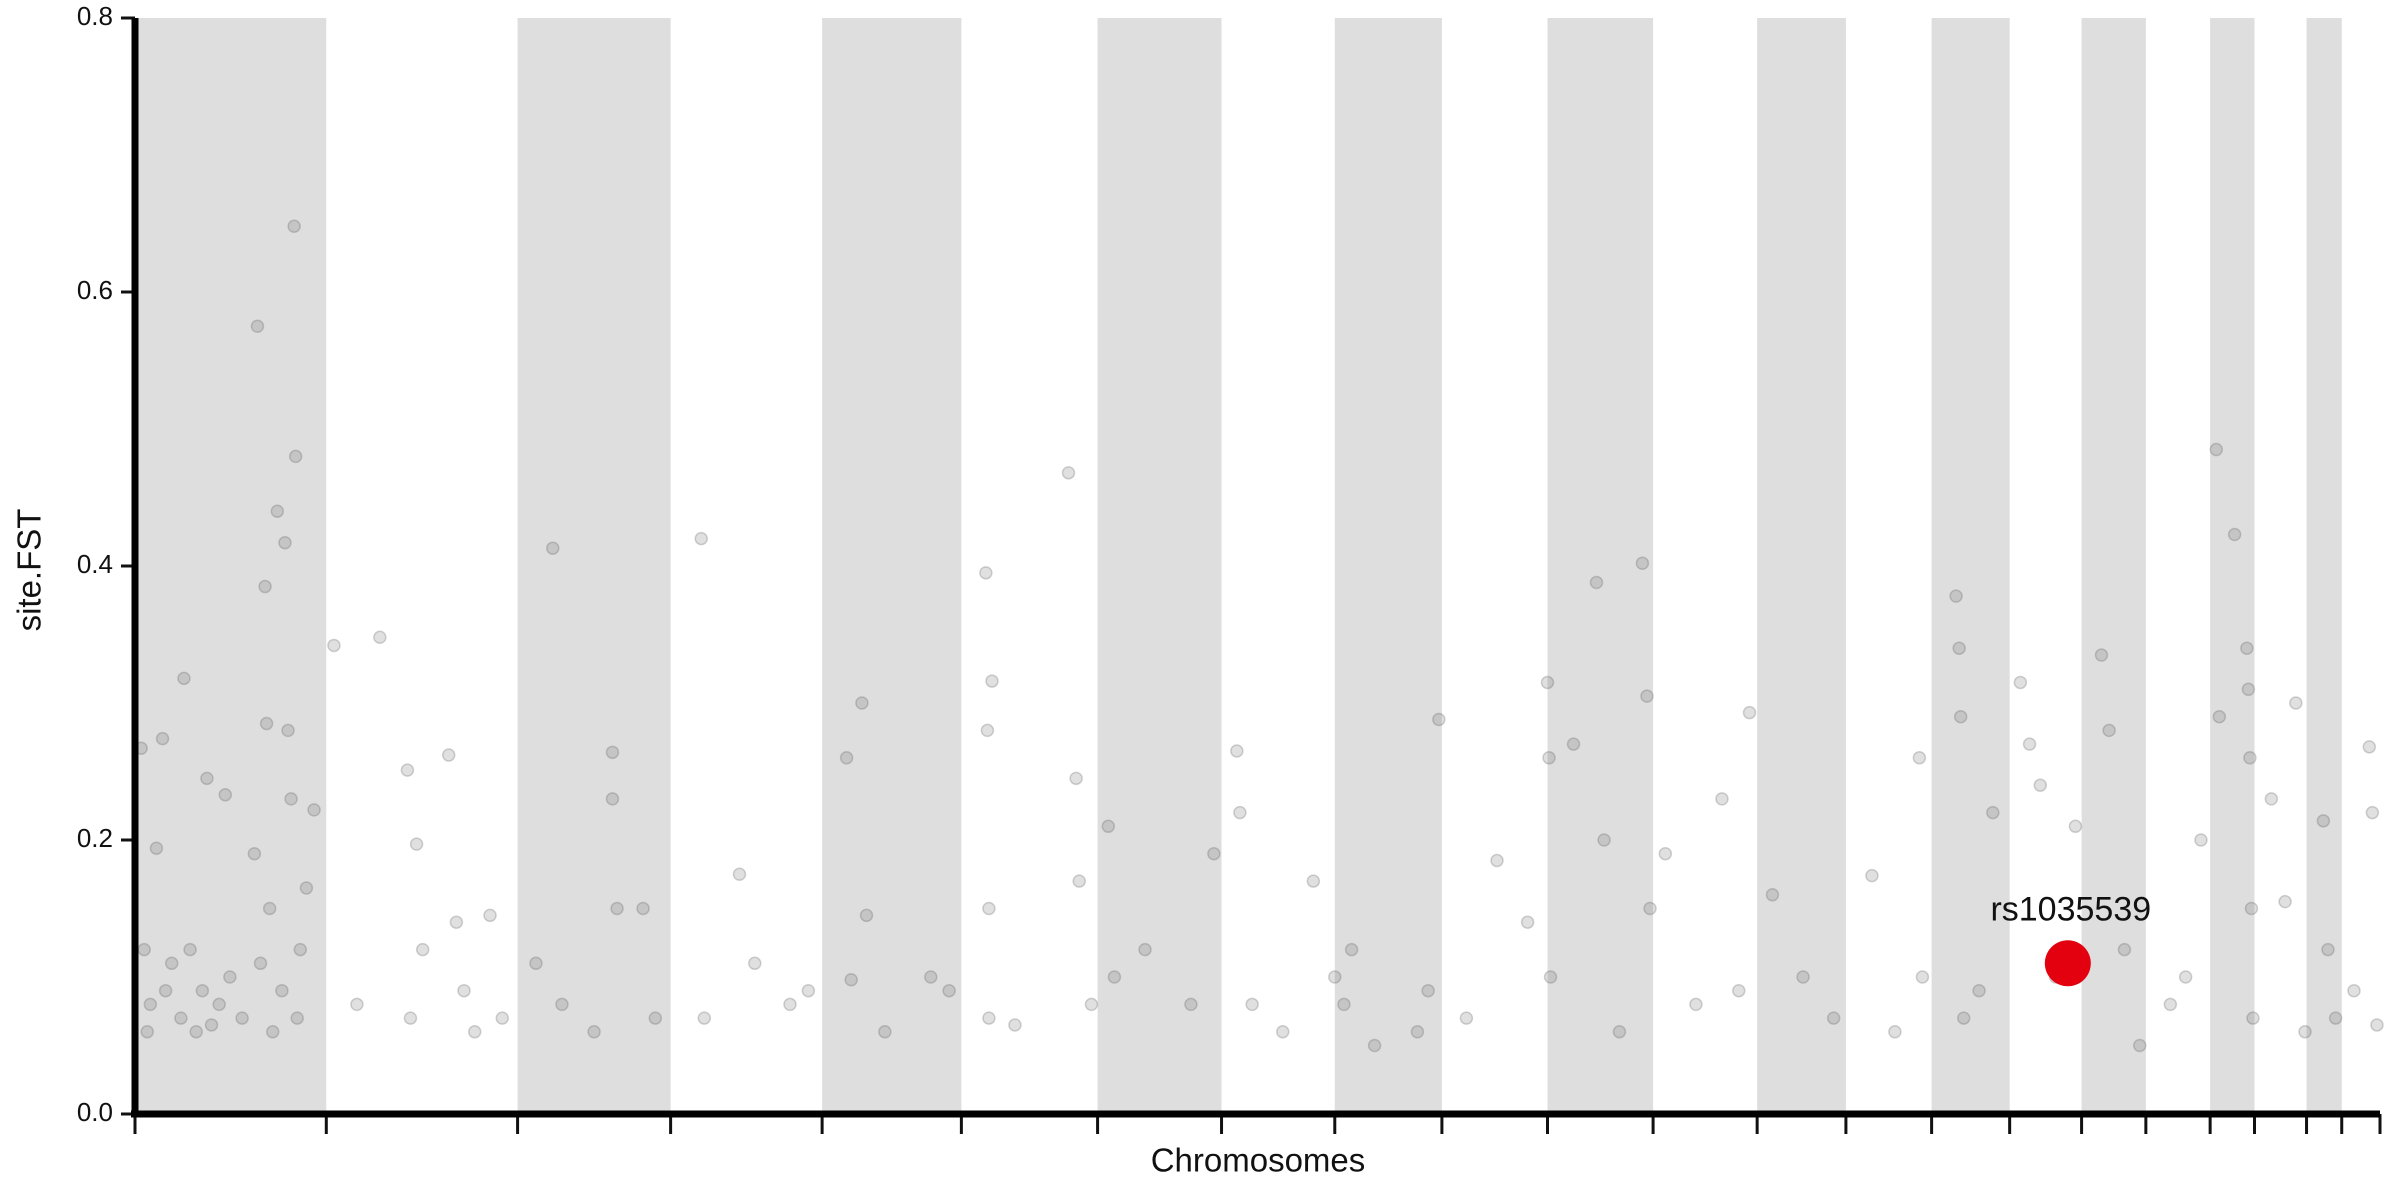  What do you see at coordinates (29, 570) in the screenshot?
I see `y-axis-label: site.FST` at bounding box center [29, 570].